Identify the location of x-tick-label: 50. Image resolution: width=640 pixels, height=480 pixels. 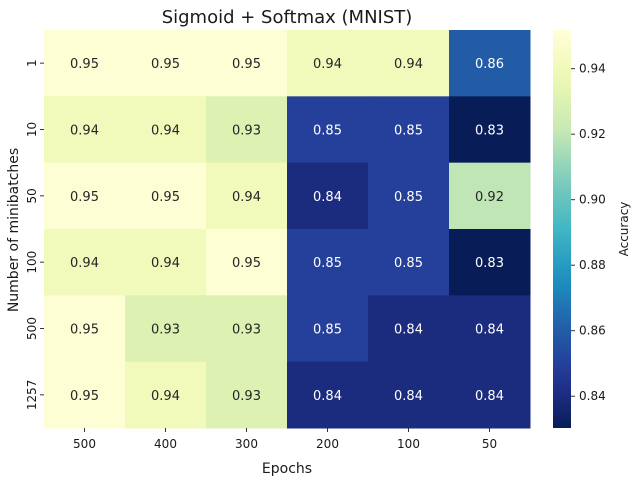
(489, 444).